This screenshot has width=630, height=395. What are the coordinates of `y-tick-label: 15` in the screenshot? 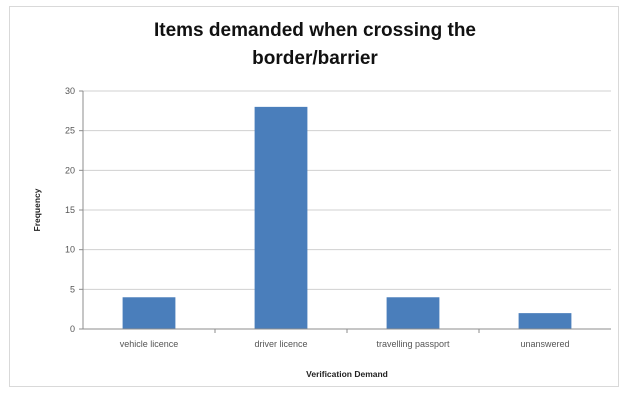 It's located at (70, 210).